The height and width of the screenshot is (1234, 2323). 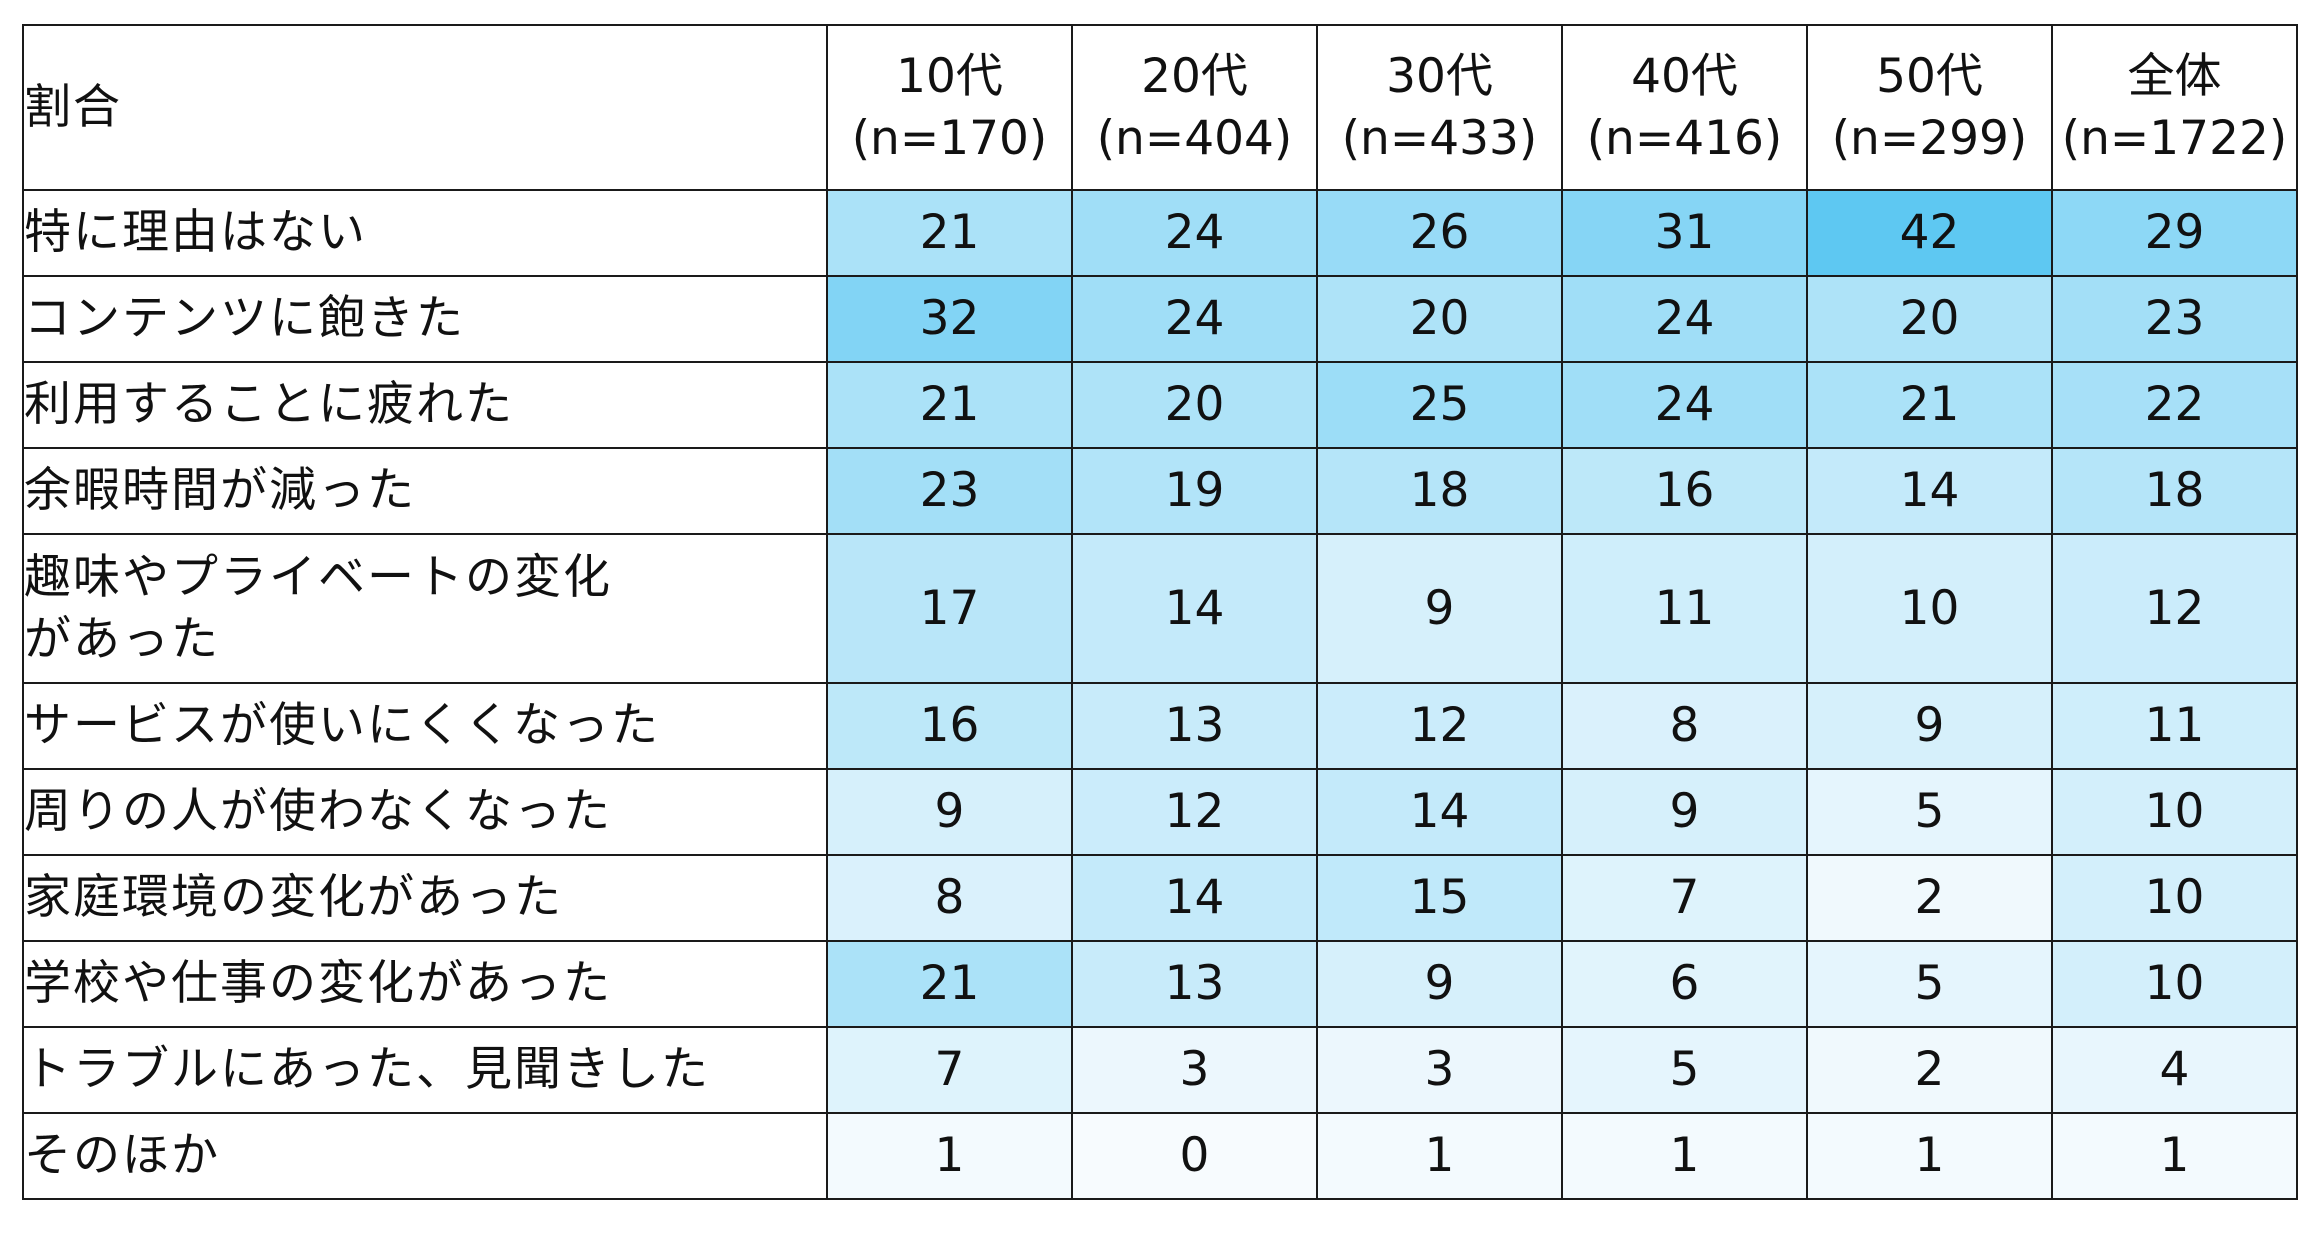 What do you see at coordinates (1194, 491) in the screenshot?
I see `heat-cell: 19` at bounding box center [1194, 491].